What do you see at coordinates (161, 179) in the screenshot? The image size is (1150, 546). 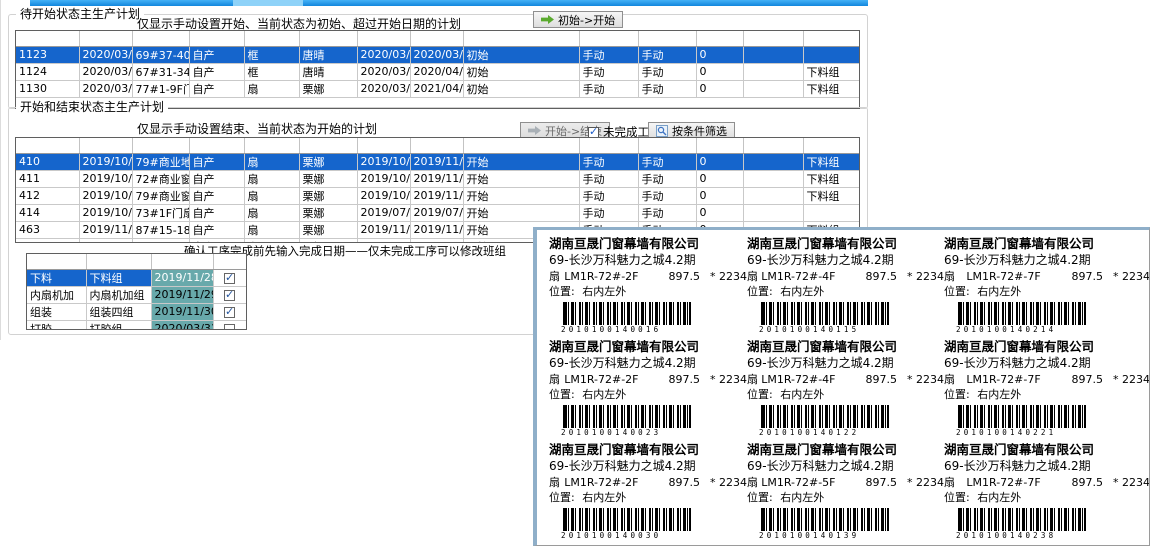 I see `cell-remark: 72#商业窗扇` at bounding box center [161, 179].